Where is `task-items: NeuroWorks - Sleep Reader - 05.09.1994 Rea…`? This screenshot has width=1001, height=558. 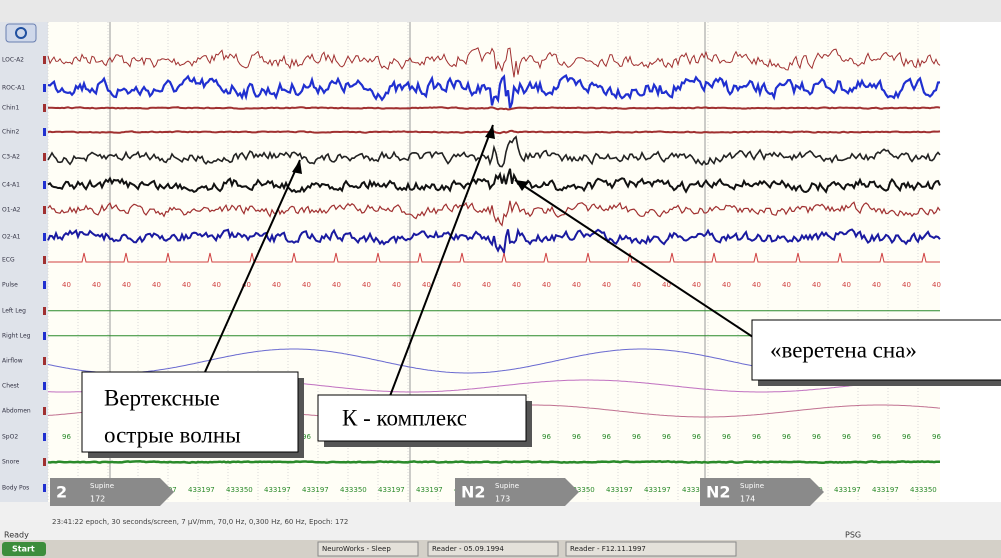
task-items: NeuroWorks - Sleep Reader - 05.09.1994 Rea… is located at coordinates (527, 549).